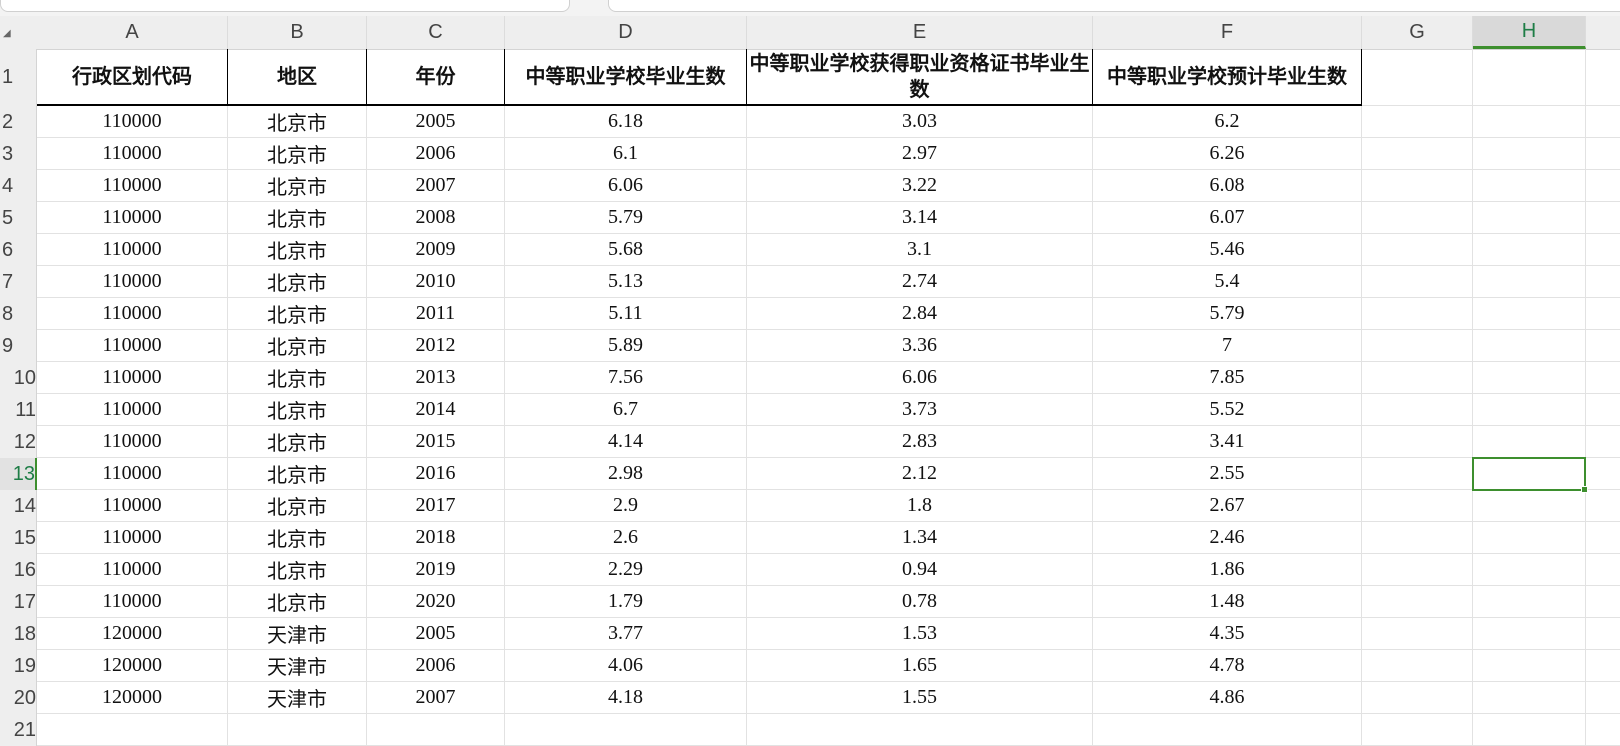 Image resolution: width=1620 pixels, height=746 pixels. What do you see at coordinates (920, 154) in the screenshot?
I see `cell: 2.97` at bounding box center [920, 154].